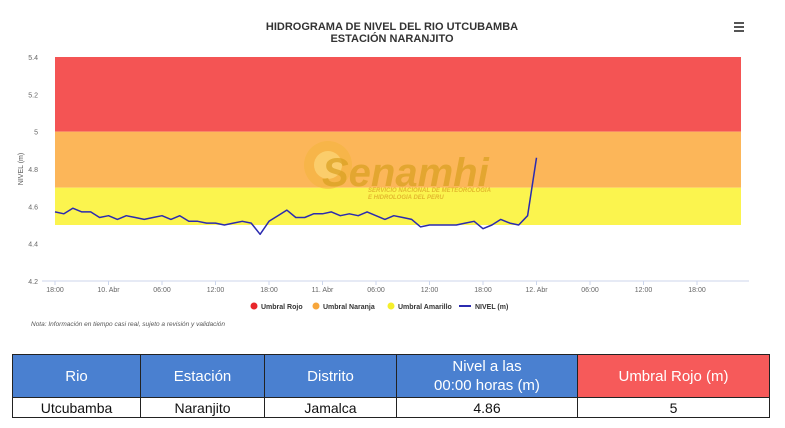 Image resolution: width=785 pixels, height=428 pixels. Describe the element at coordinates (487, 385) in the screenshot. I see `header-nivel-line2: 00:00 horas (m)` at that location.